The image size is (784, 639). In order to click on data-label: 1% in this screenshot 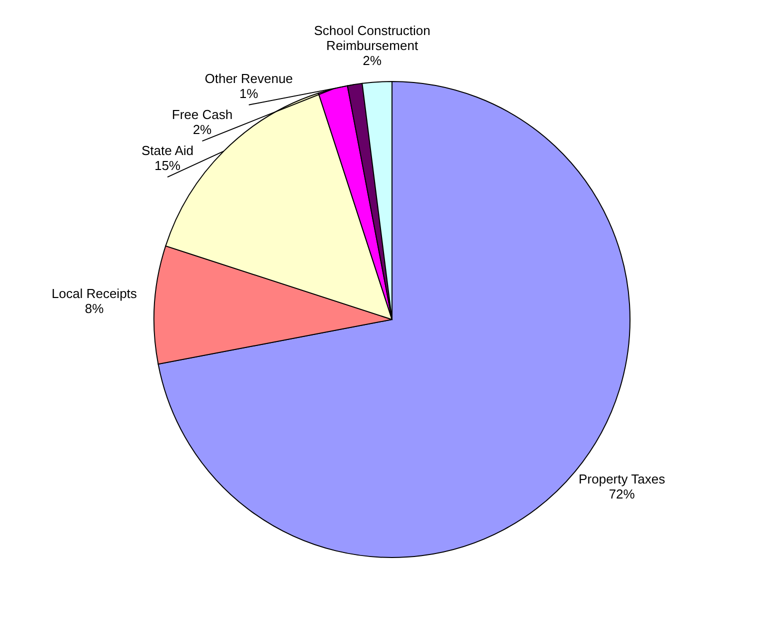, I will do `click(249, 93)`.